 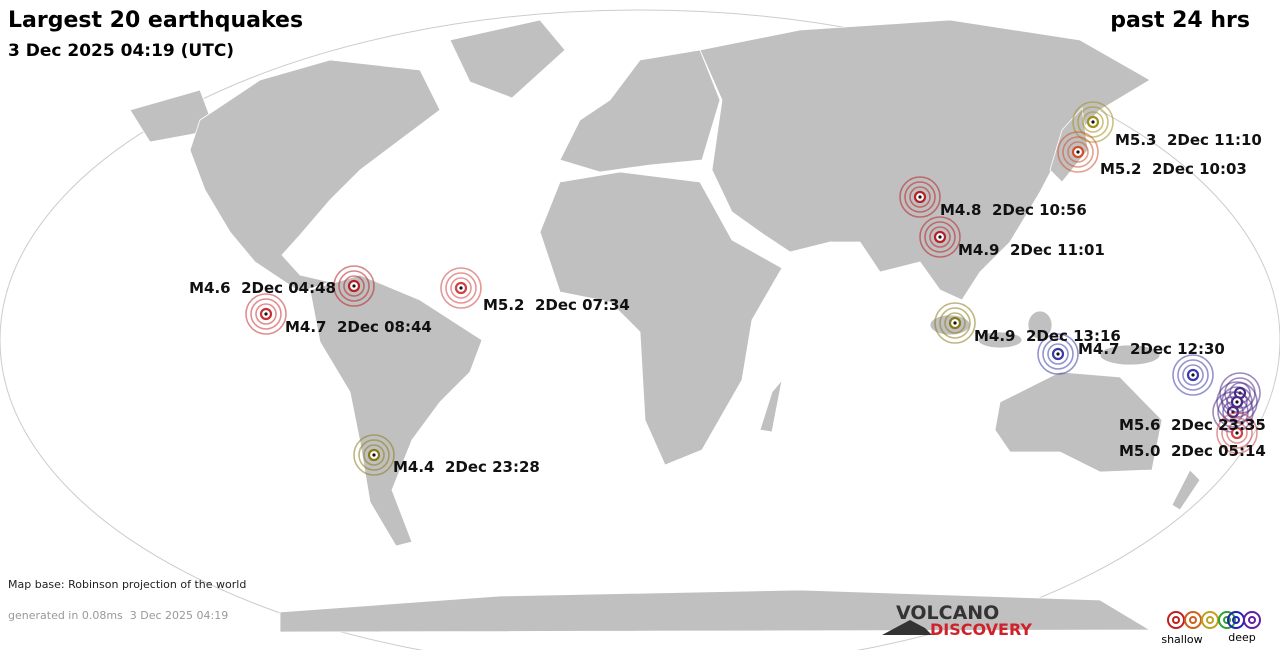 What do you see at coordinates (1180, 20) in the screenshot?
I see `period: past 24 hrs` at bounding box center [1180, 20].